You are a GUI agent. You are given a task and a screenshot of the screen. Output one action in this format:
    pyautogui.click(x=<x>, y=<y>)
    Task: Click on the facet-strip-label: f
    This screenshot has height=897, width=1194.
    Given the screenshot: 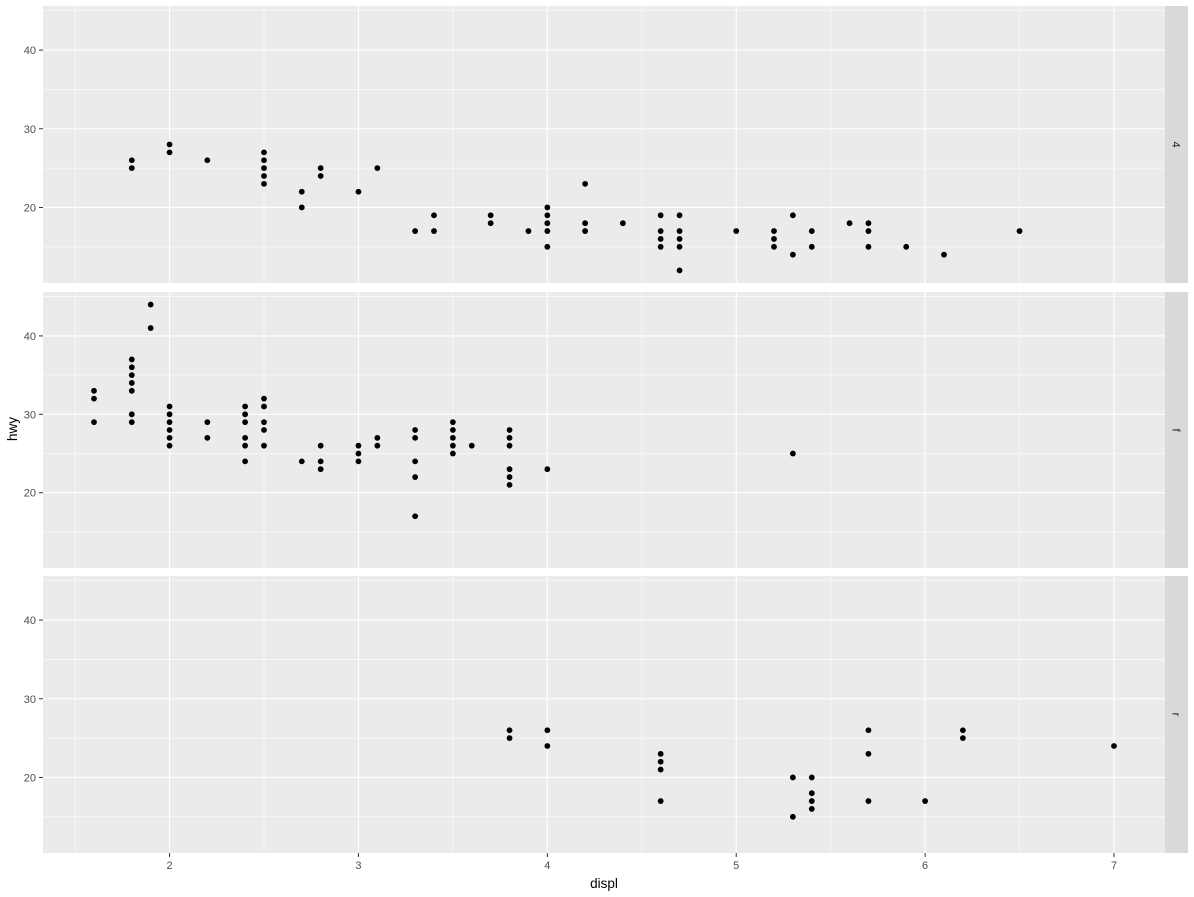 What is the action you would take?
    pyautogui.click(x=1176, y=430)
    